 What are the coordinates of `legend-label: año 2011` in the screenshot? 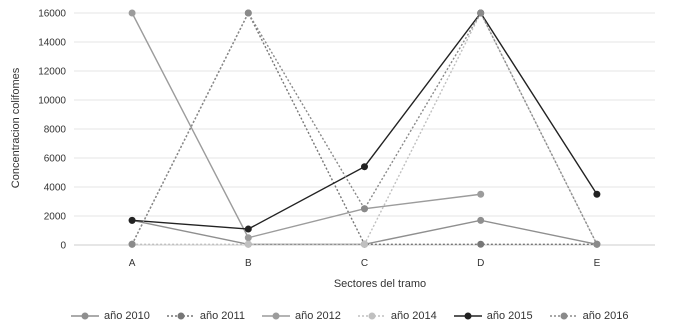 It's located at (222, 316).